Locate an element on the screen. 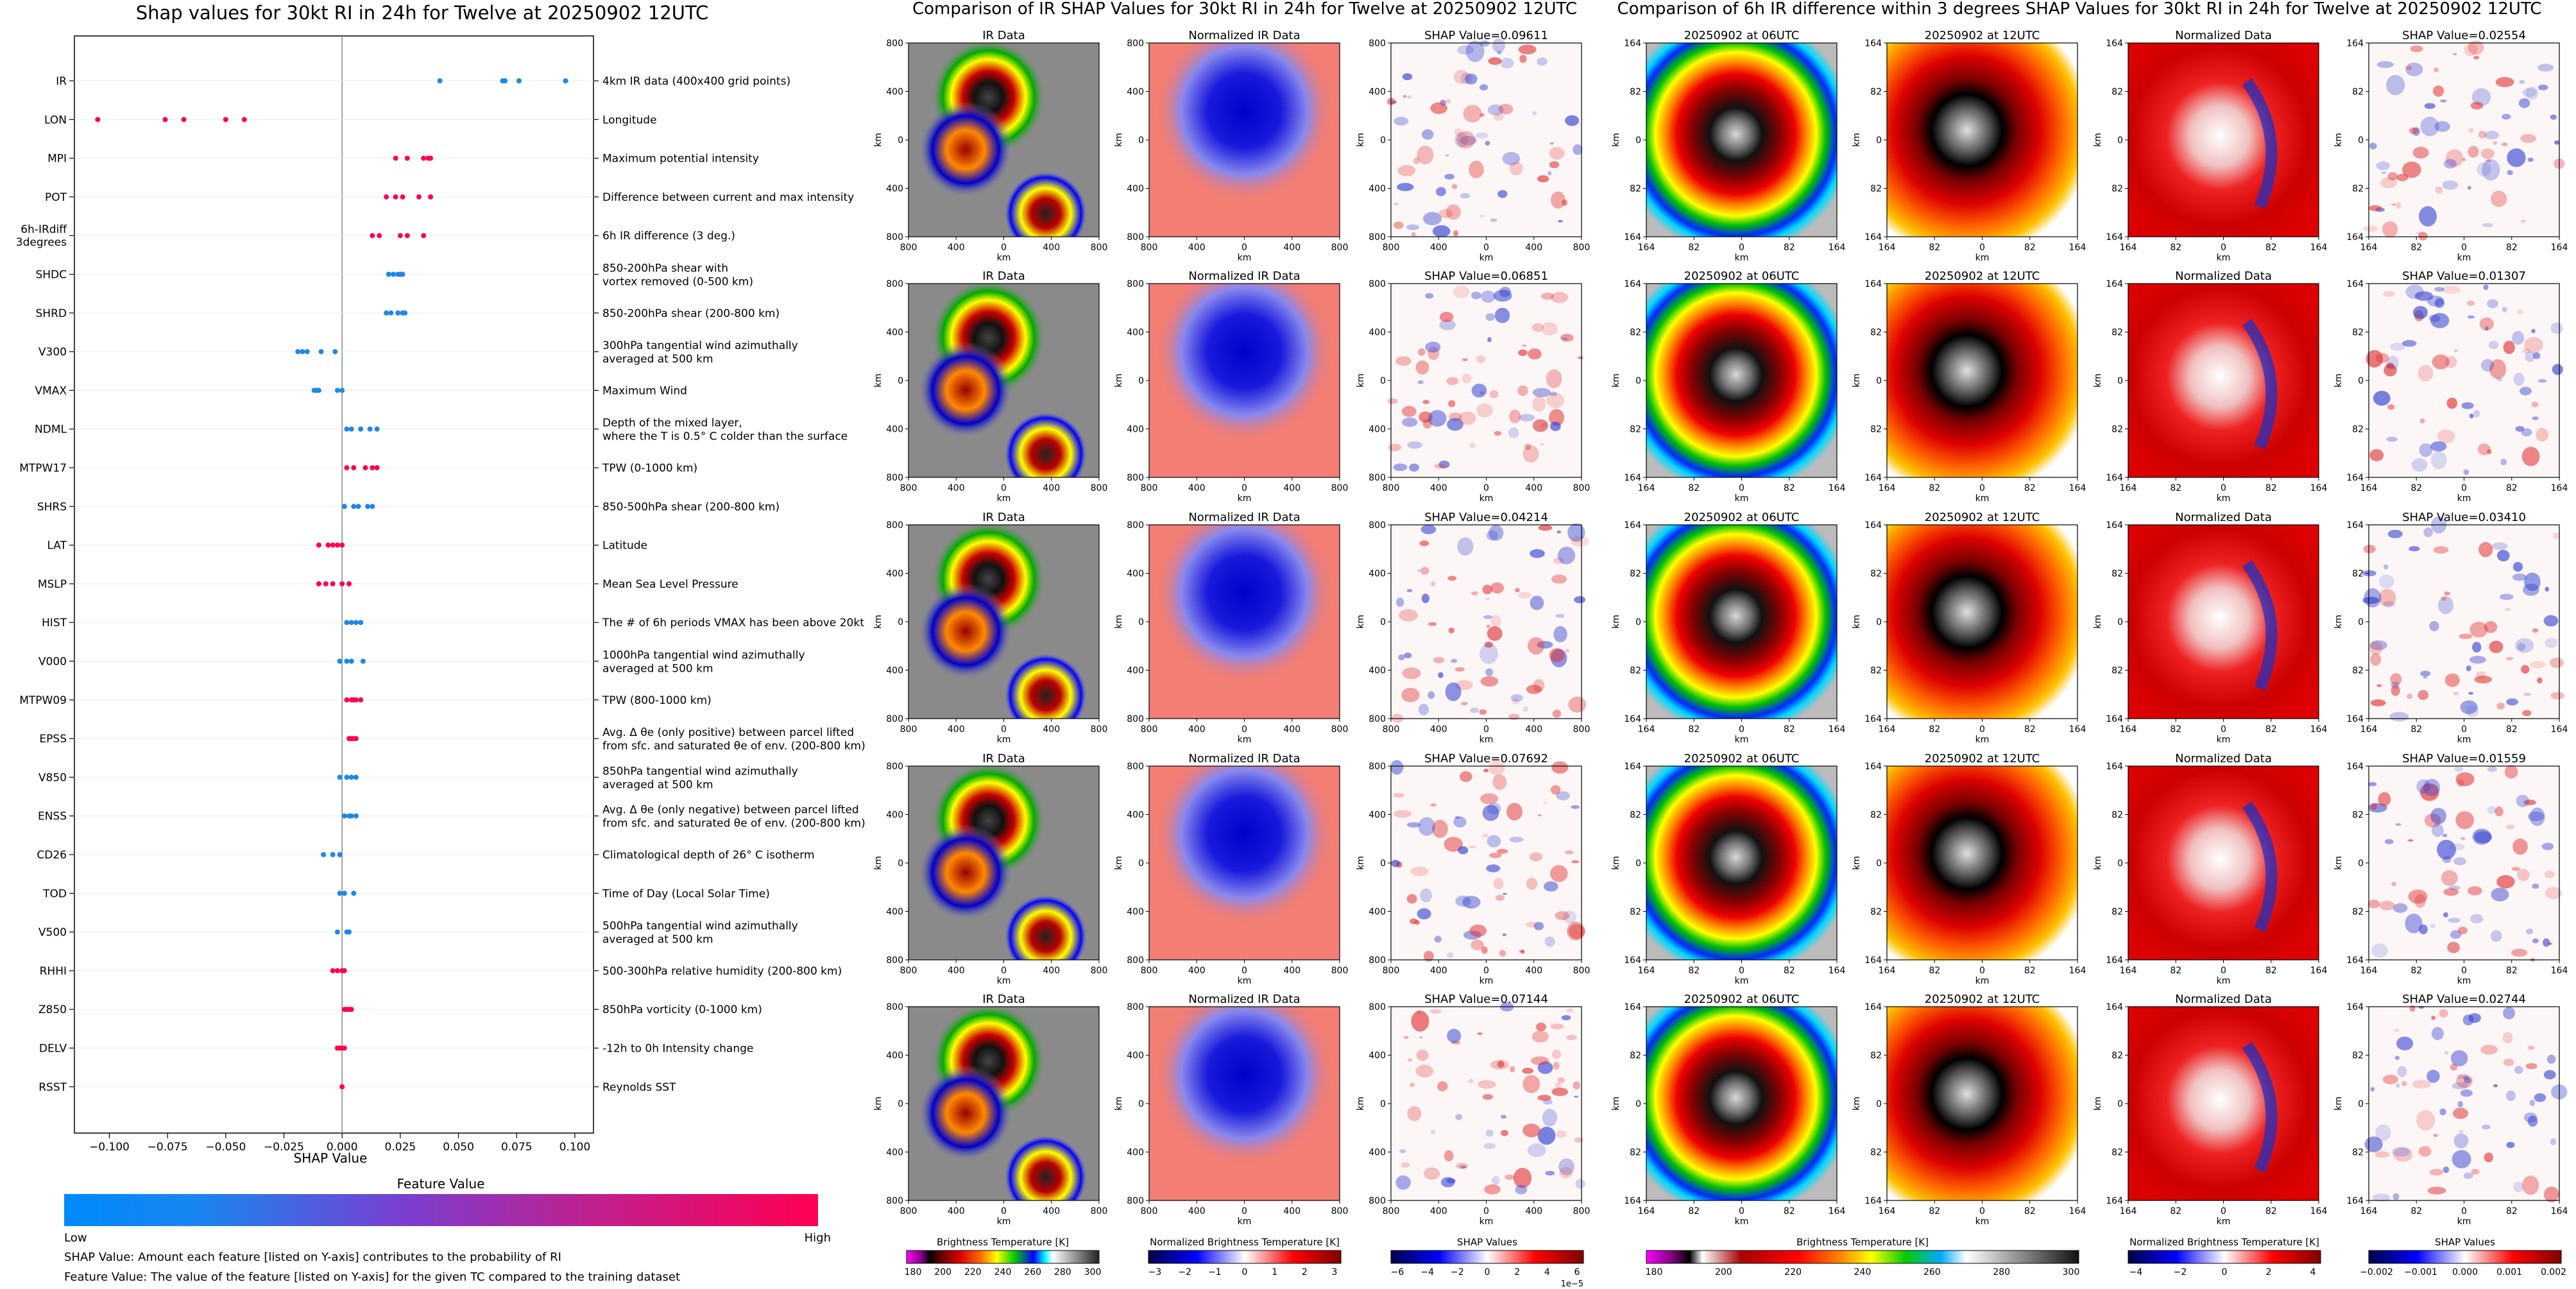 Image resolution: width=2576 pixels, height=1289 pixels. panel-title: SHAP Value=0.03410 is located at coordinates (2464, 517).